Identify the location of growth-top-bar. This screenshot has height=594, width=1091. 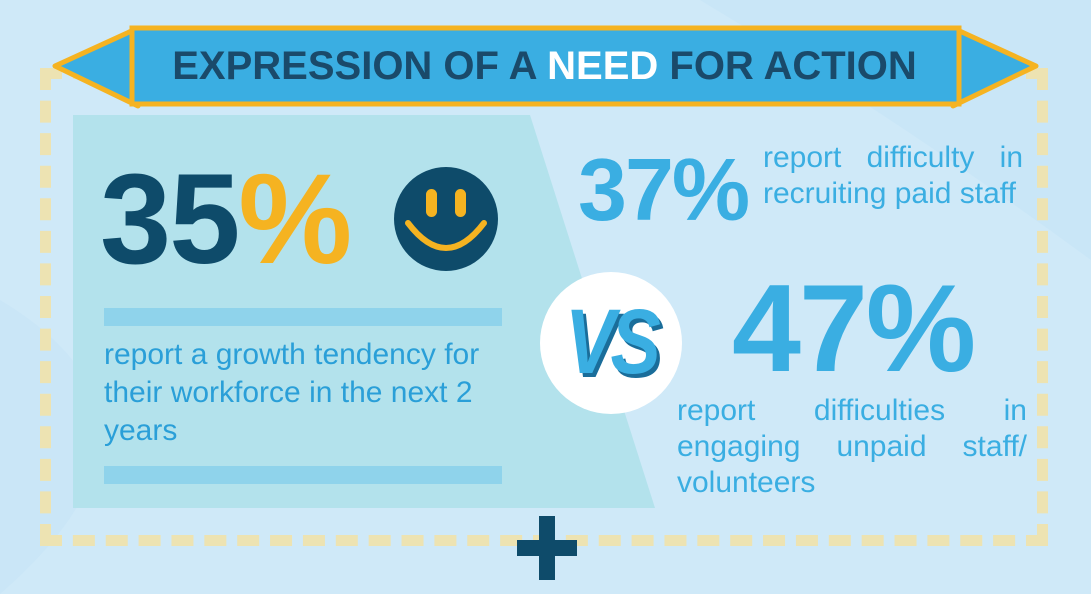
(303, 317).